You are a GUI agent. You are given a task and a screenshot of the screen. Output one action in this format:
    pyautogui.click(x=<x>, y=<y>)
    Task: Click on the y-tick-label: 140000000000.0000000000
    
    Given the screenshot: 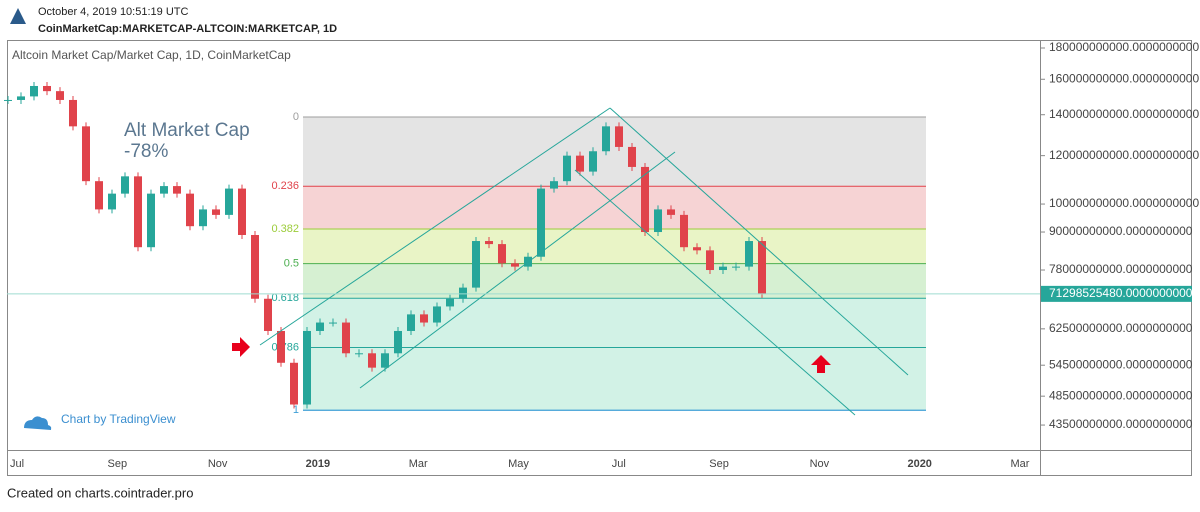 What is the action you would take?
    pyautogui.click(x=1124, y=114)
    